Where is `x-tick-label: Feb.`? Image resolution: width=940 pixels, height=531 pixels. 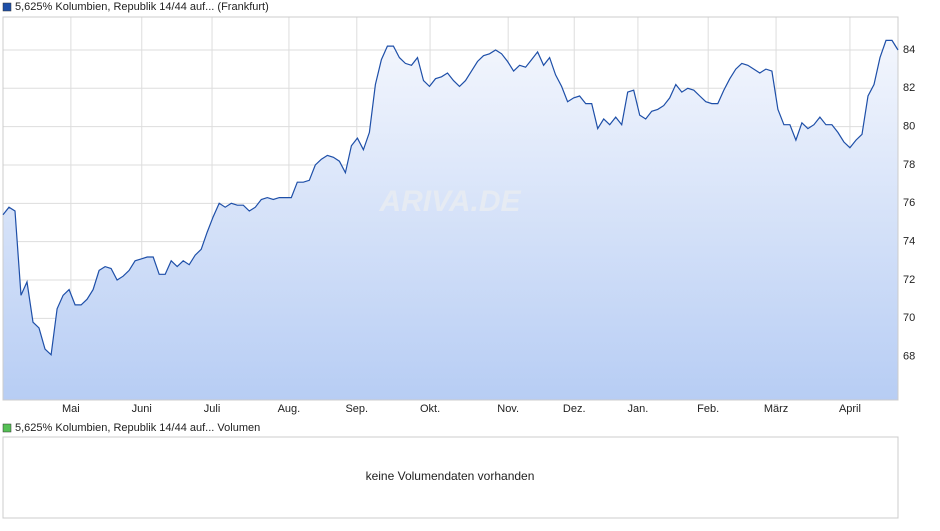
x-tick-label: Feb. is located at coordinates (708, 409).